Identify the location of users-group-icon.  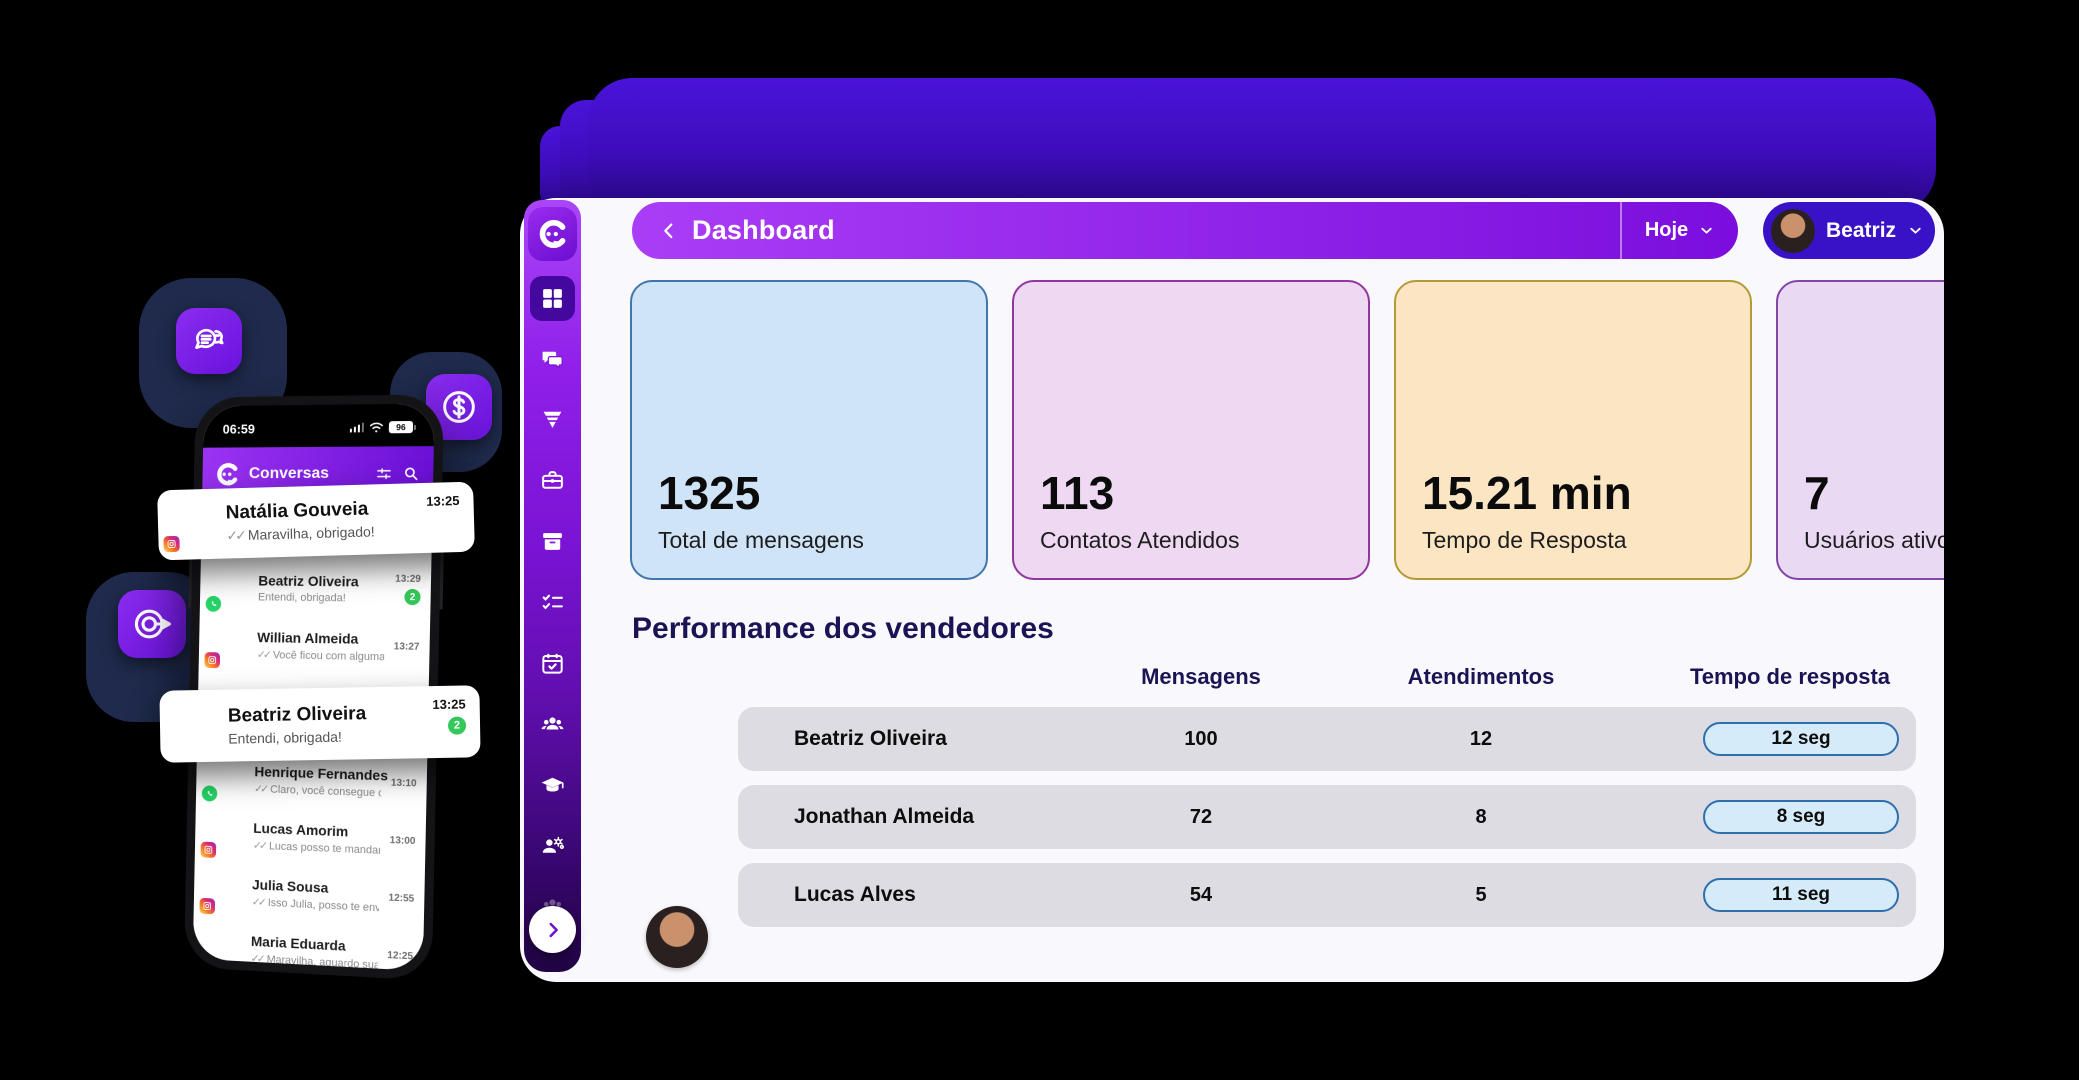
(552, 723).